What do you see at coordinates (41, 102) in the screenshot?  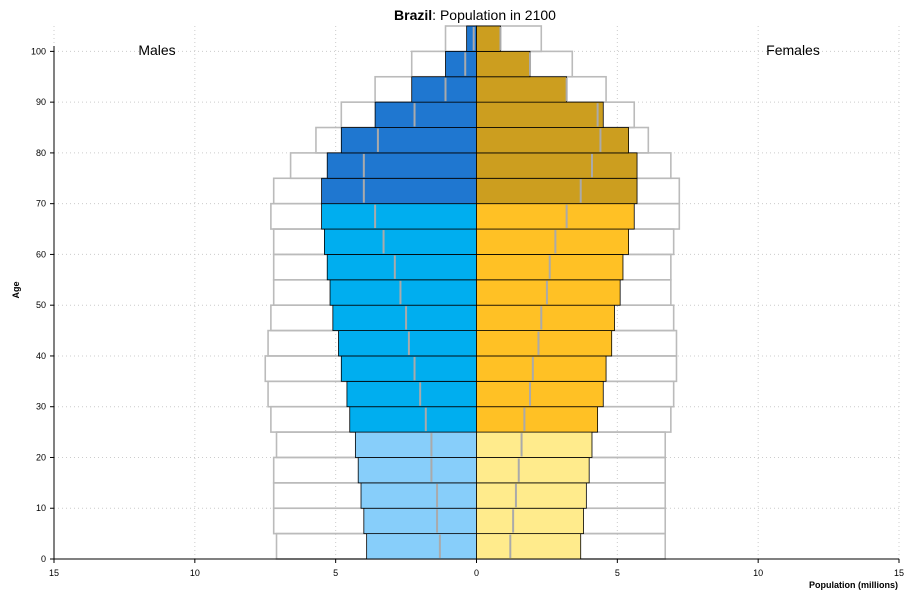 I see `y-tick-label: 90` at bounding box center [41, 102].